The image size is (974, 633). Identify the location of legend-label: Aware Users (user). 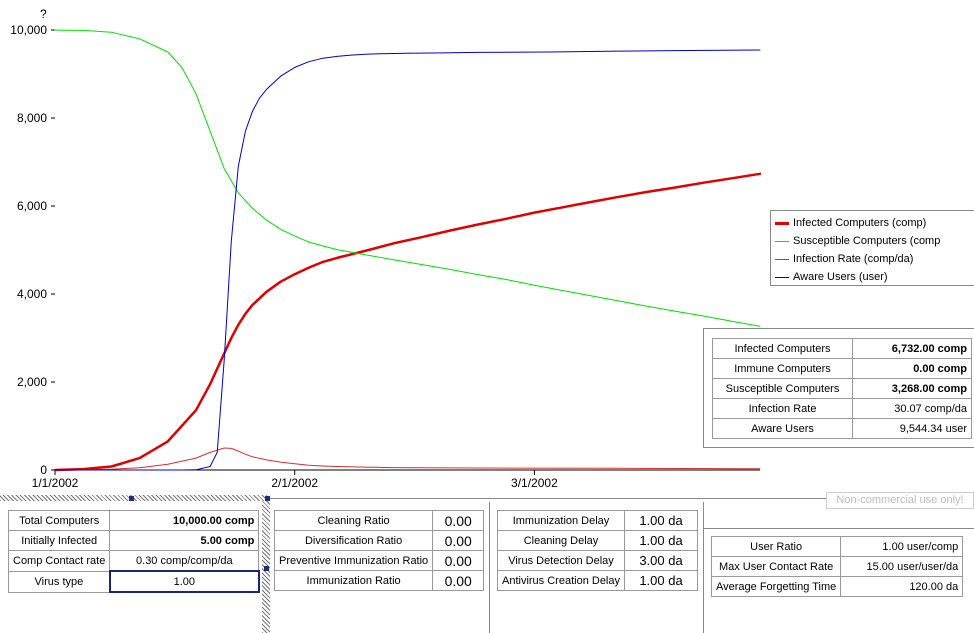
(840, 277).